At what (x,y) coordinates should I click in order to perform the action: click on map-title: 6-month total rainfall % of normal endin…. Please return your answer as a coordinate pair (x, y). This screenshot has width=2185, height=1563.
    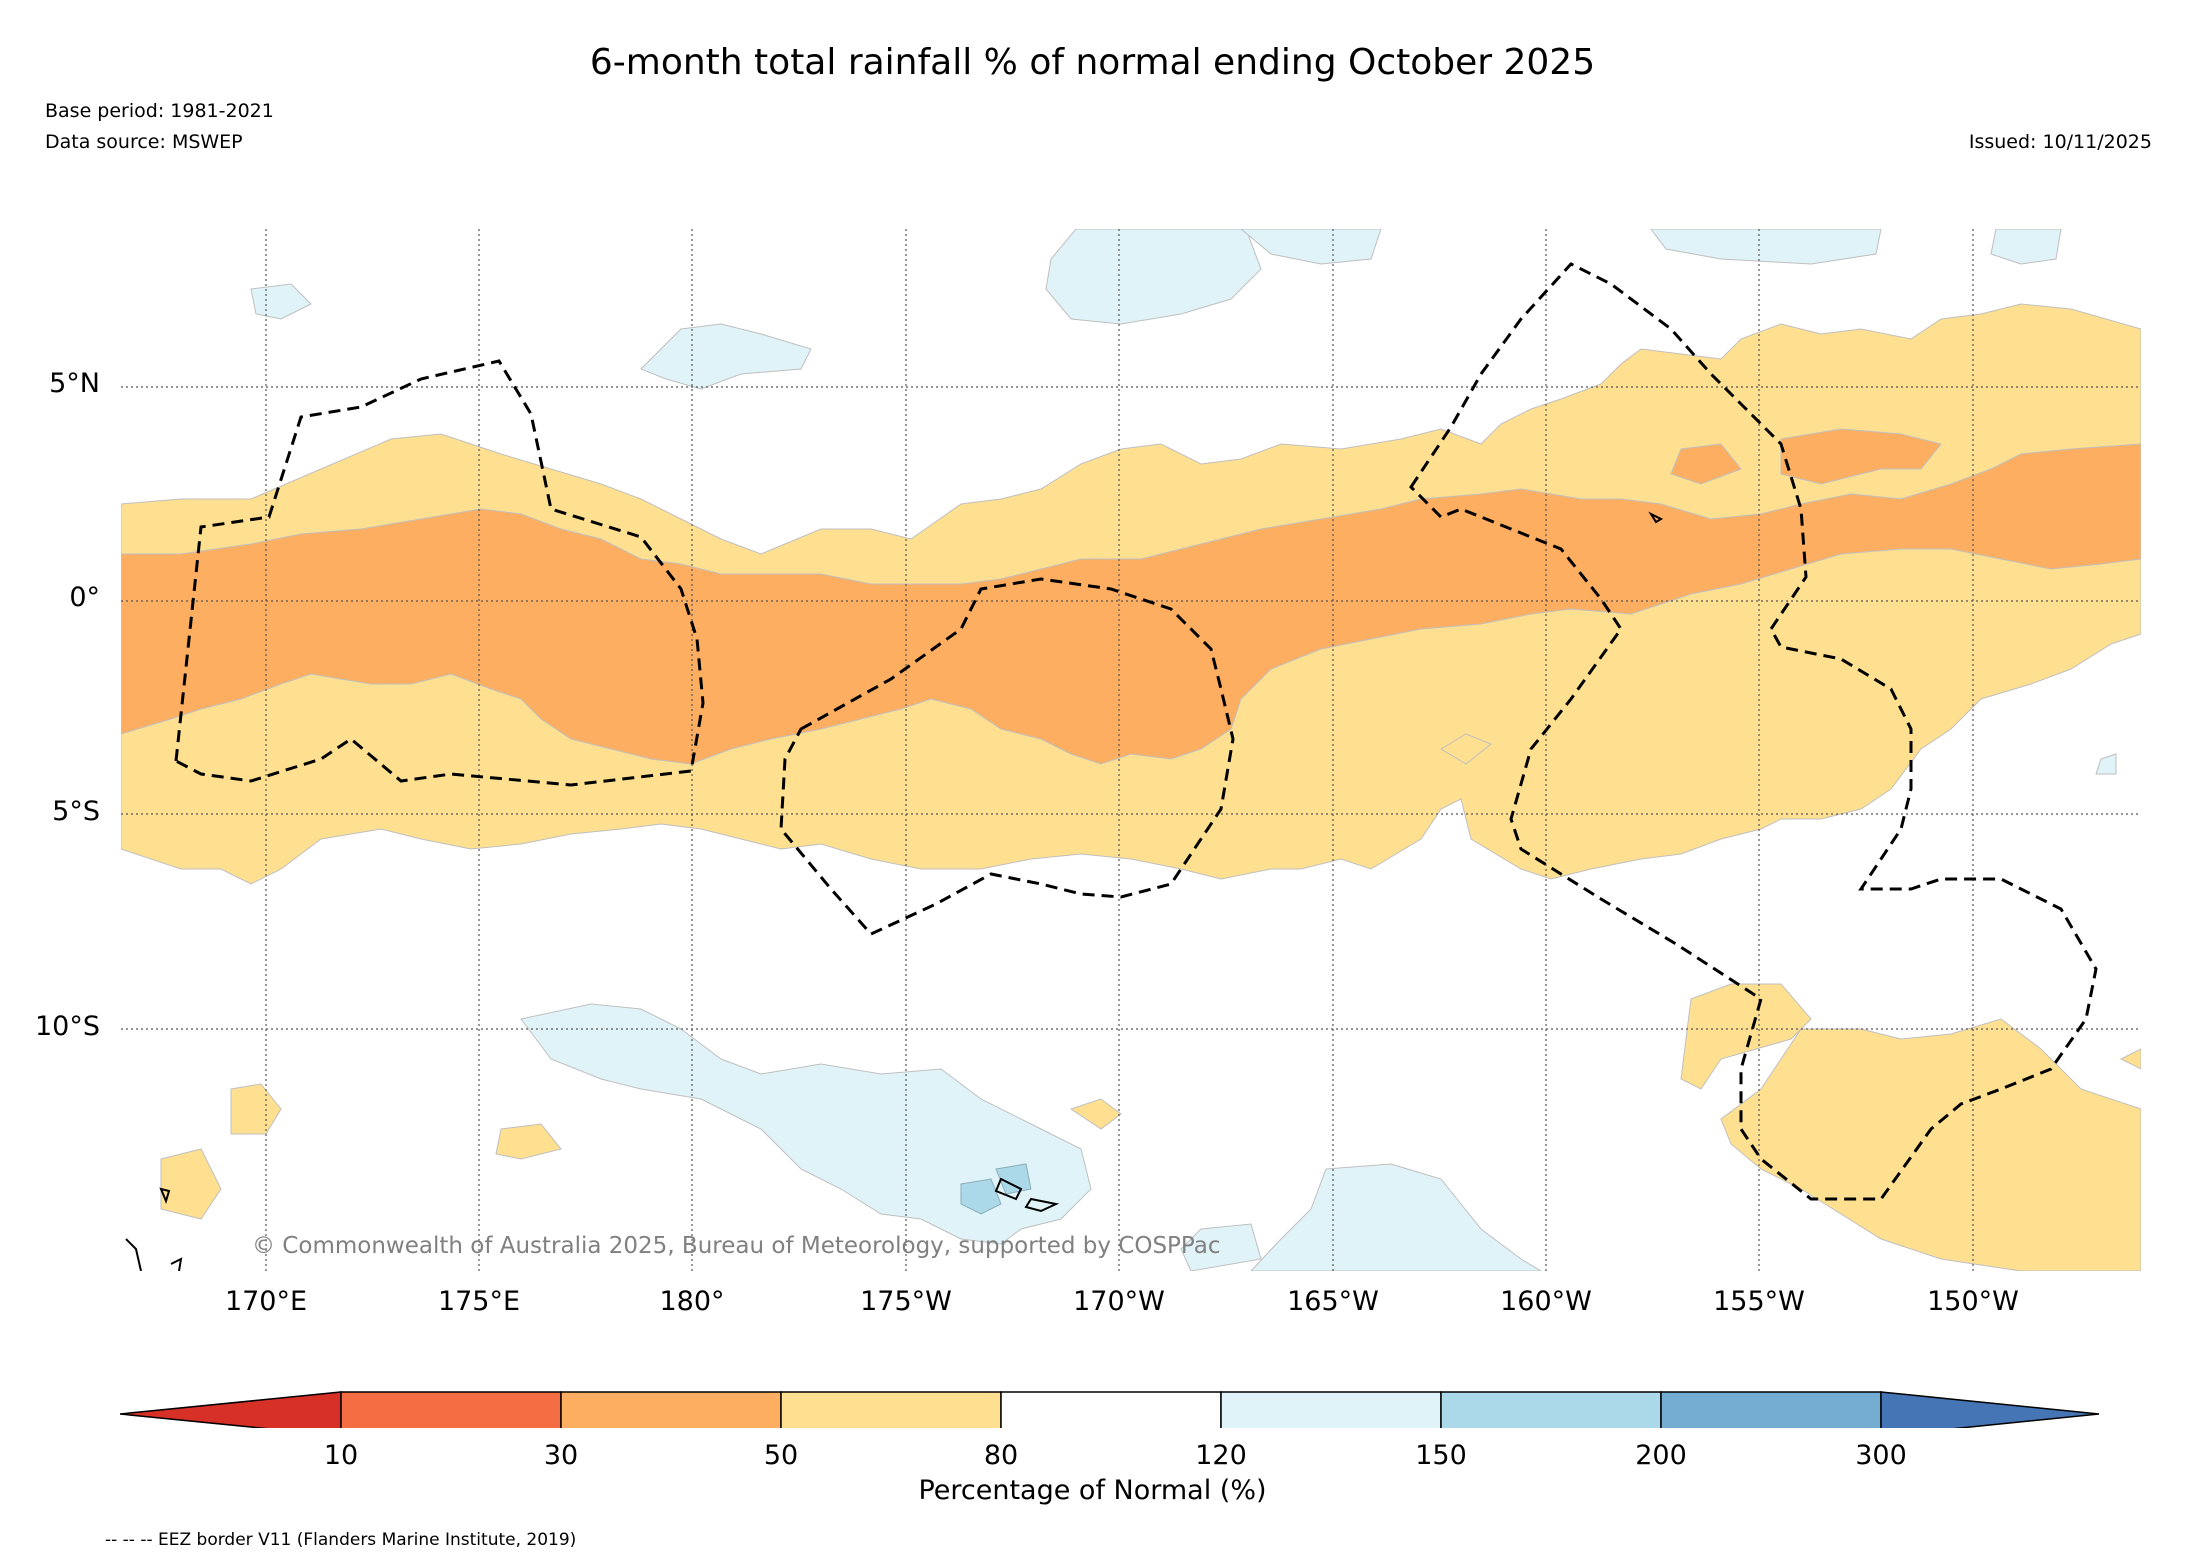
    Looking at the image, I should click on (1092, 62).